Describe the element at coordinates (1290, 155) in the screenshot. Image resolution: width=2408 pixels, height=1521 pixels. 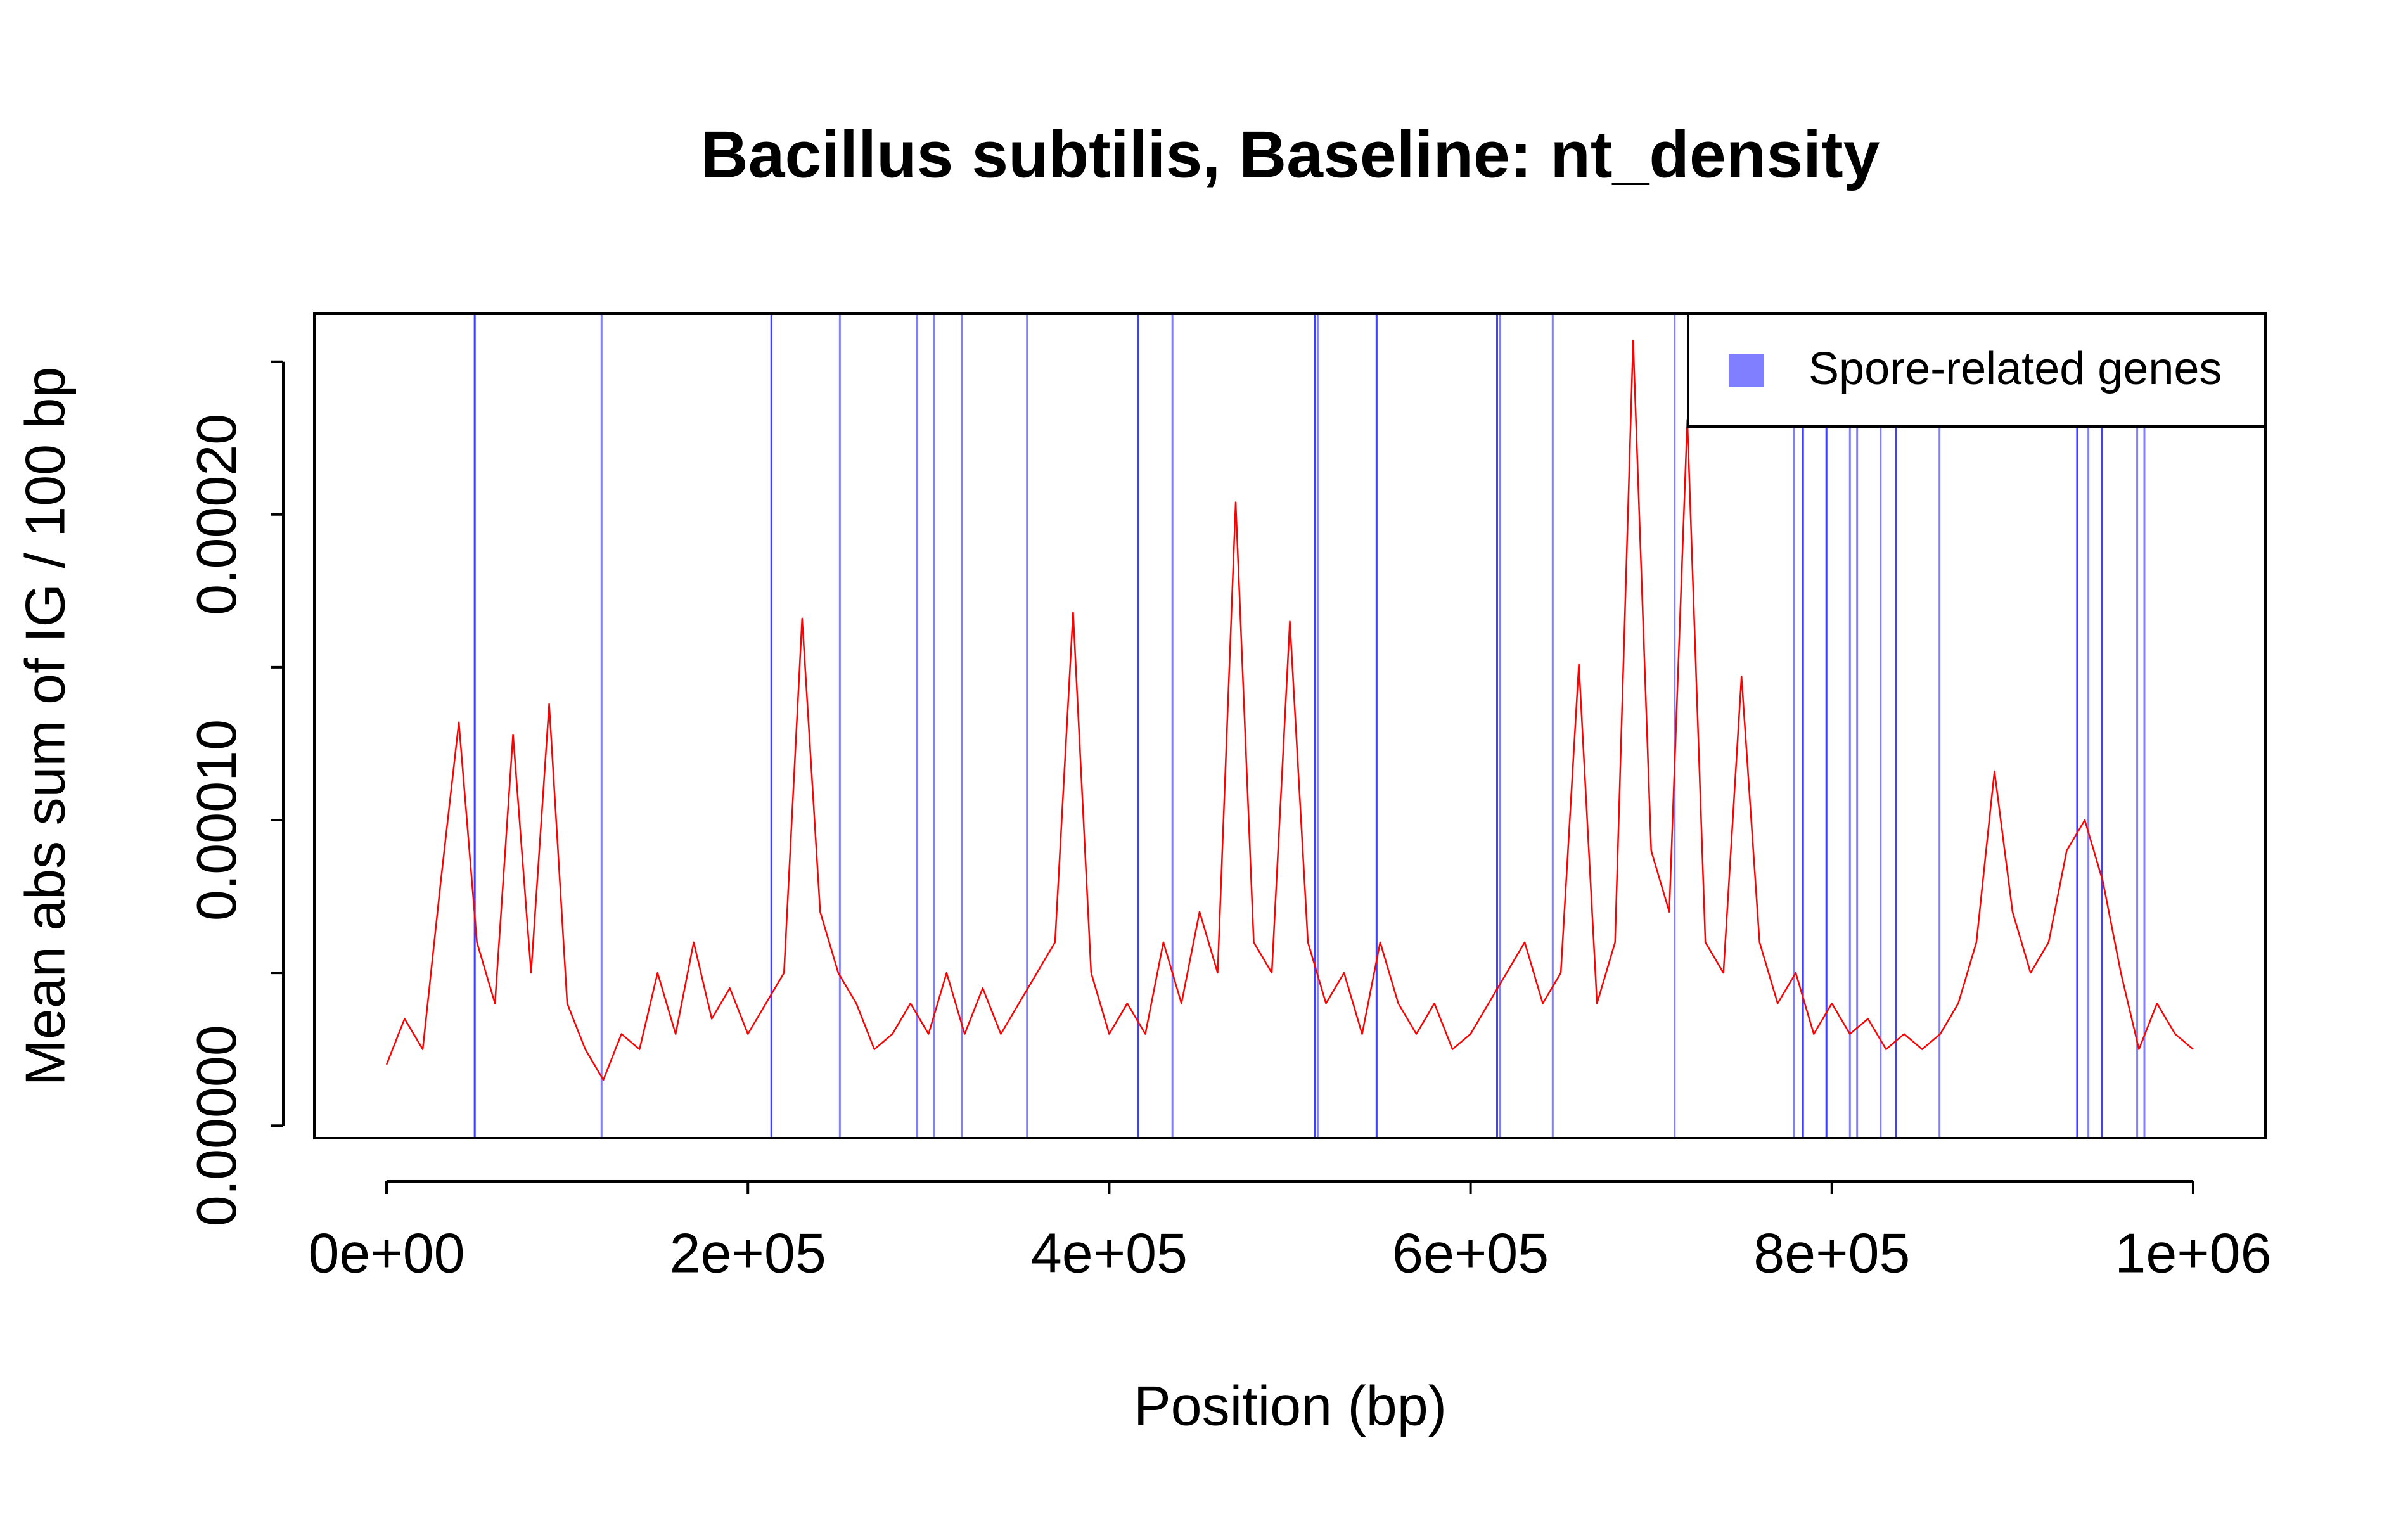
I see `chart-title: Bacillus subtilis, Baseline: nt_density` at that location.